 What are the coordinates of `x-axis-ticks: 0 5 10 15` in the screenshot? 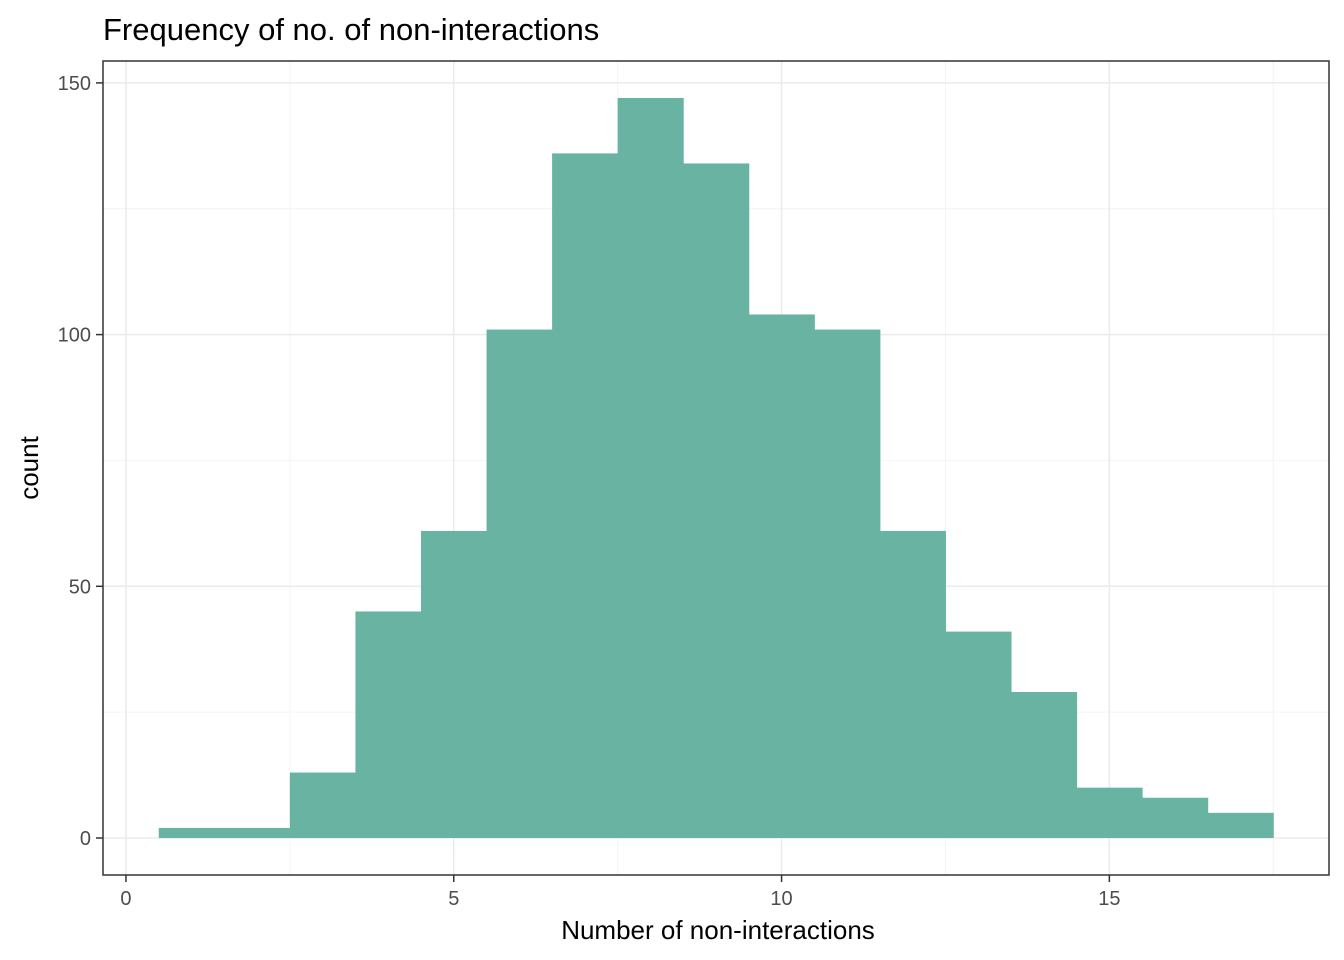 It's located at (620, 892).